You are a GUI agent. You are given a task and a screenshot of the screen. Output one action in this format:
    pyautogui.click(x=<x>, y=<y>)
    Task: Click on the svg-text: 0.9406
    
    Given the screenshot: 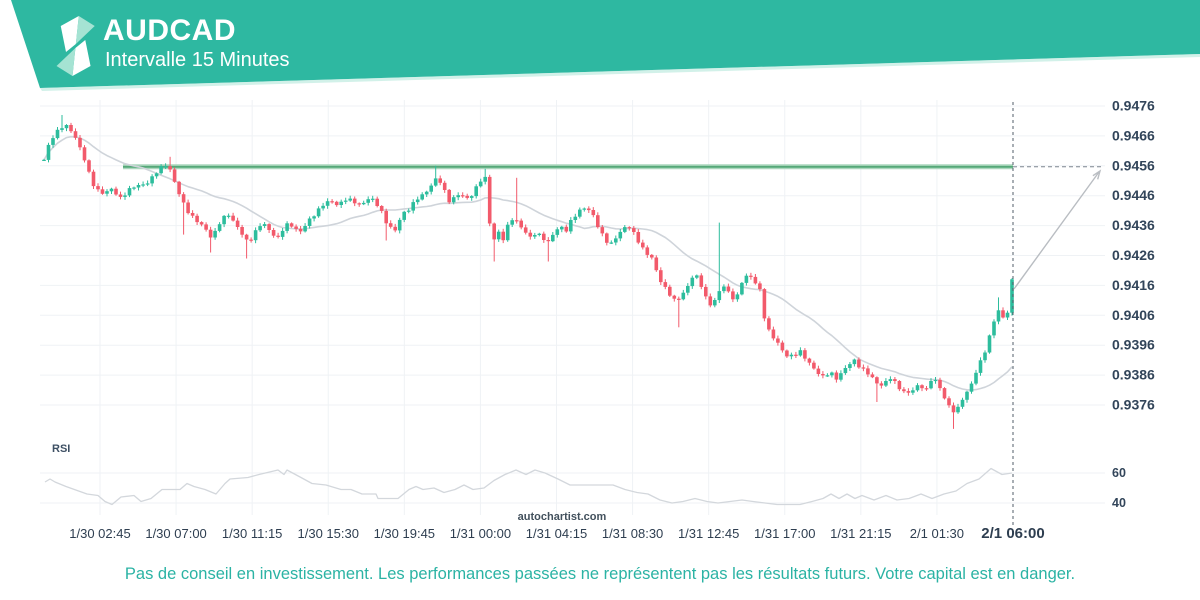 What is the action you would take?
    pyautogui.click(x=1133, y=315)
    